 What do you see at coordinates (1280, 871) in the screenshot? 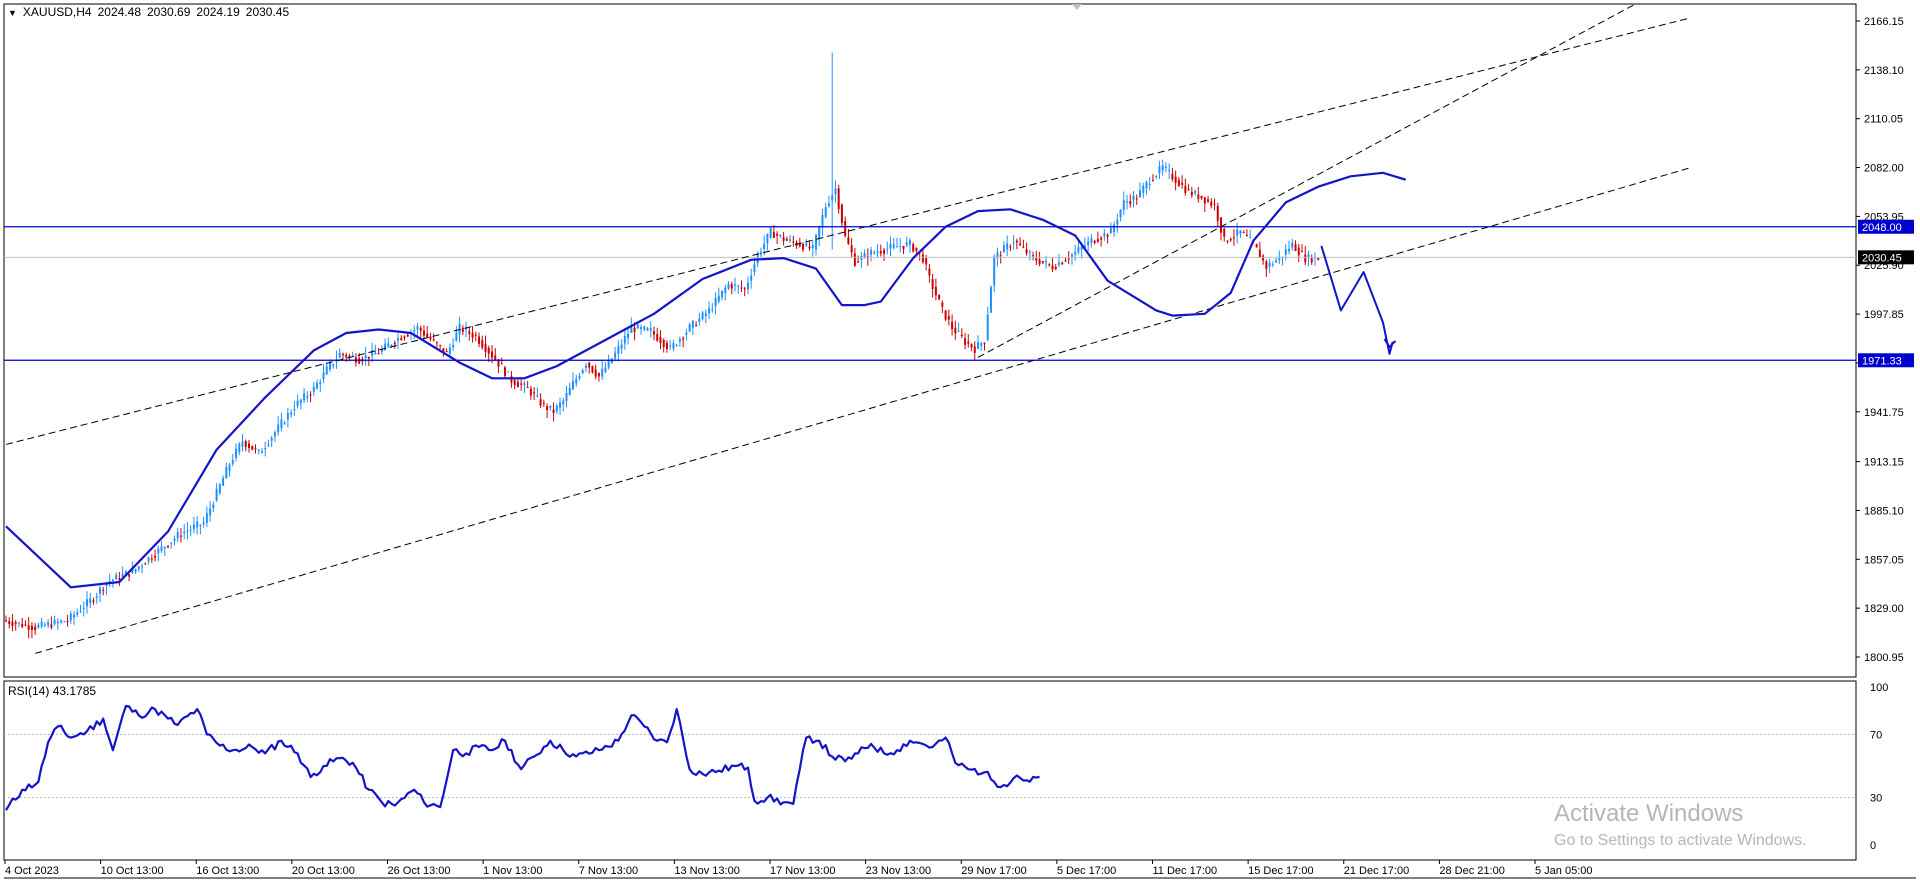
I see `time-tick-label: 15 Dec 17:00` at bounding box center [1280, 871].